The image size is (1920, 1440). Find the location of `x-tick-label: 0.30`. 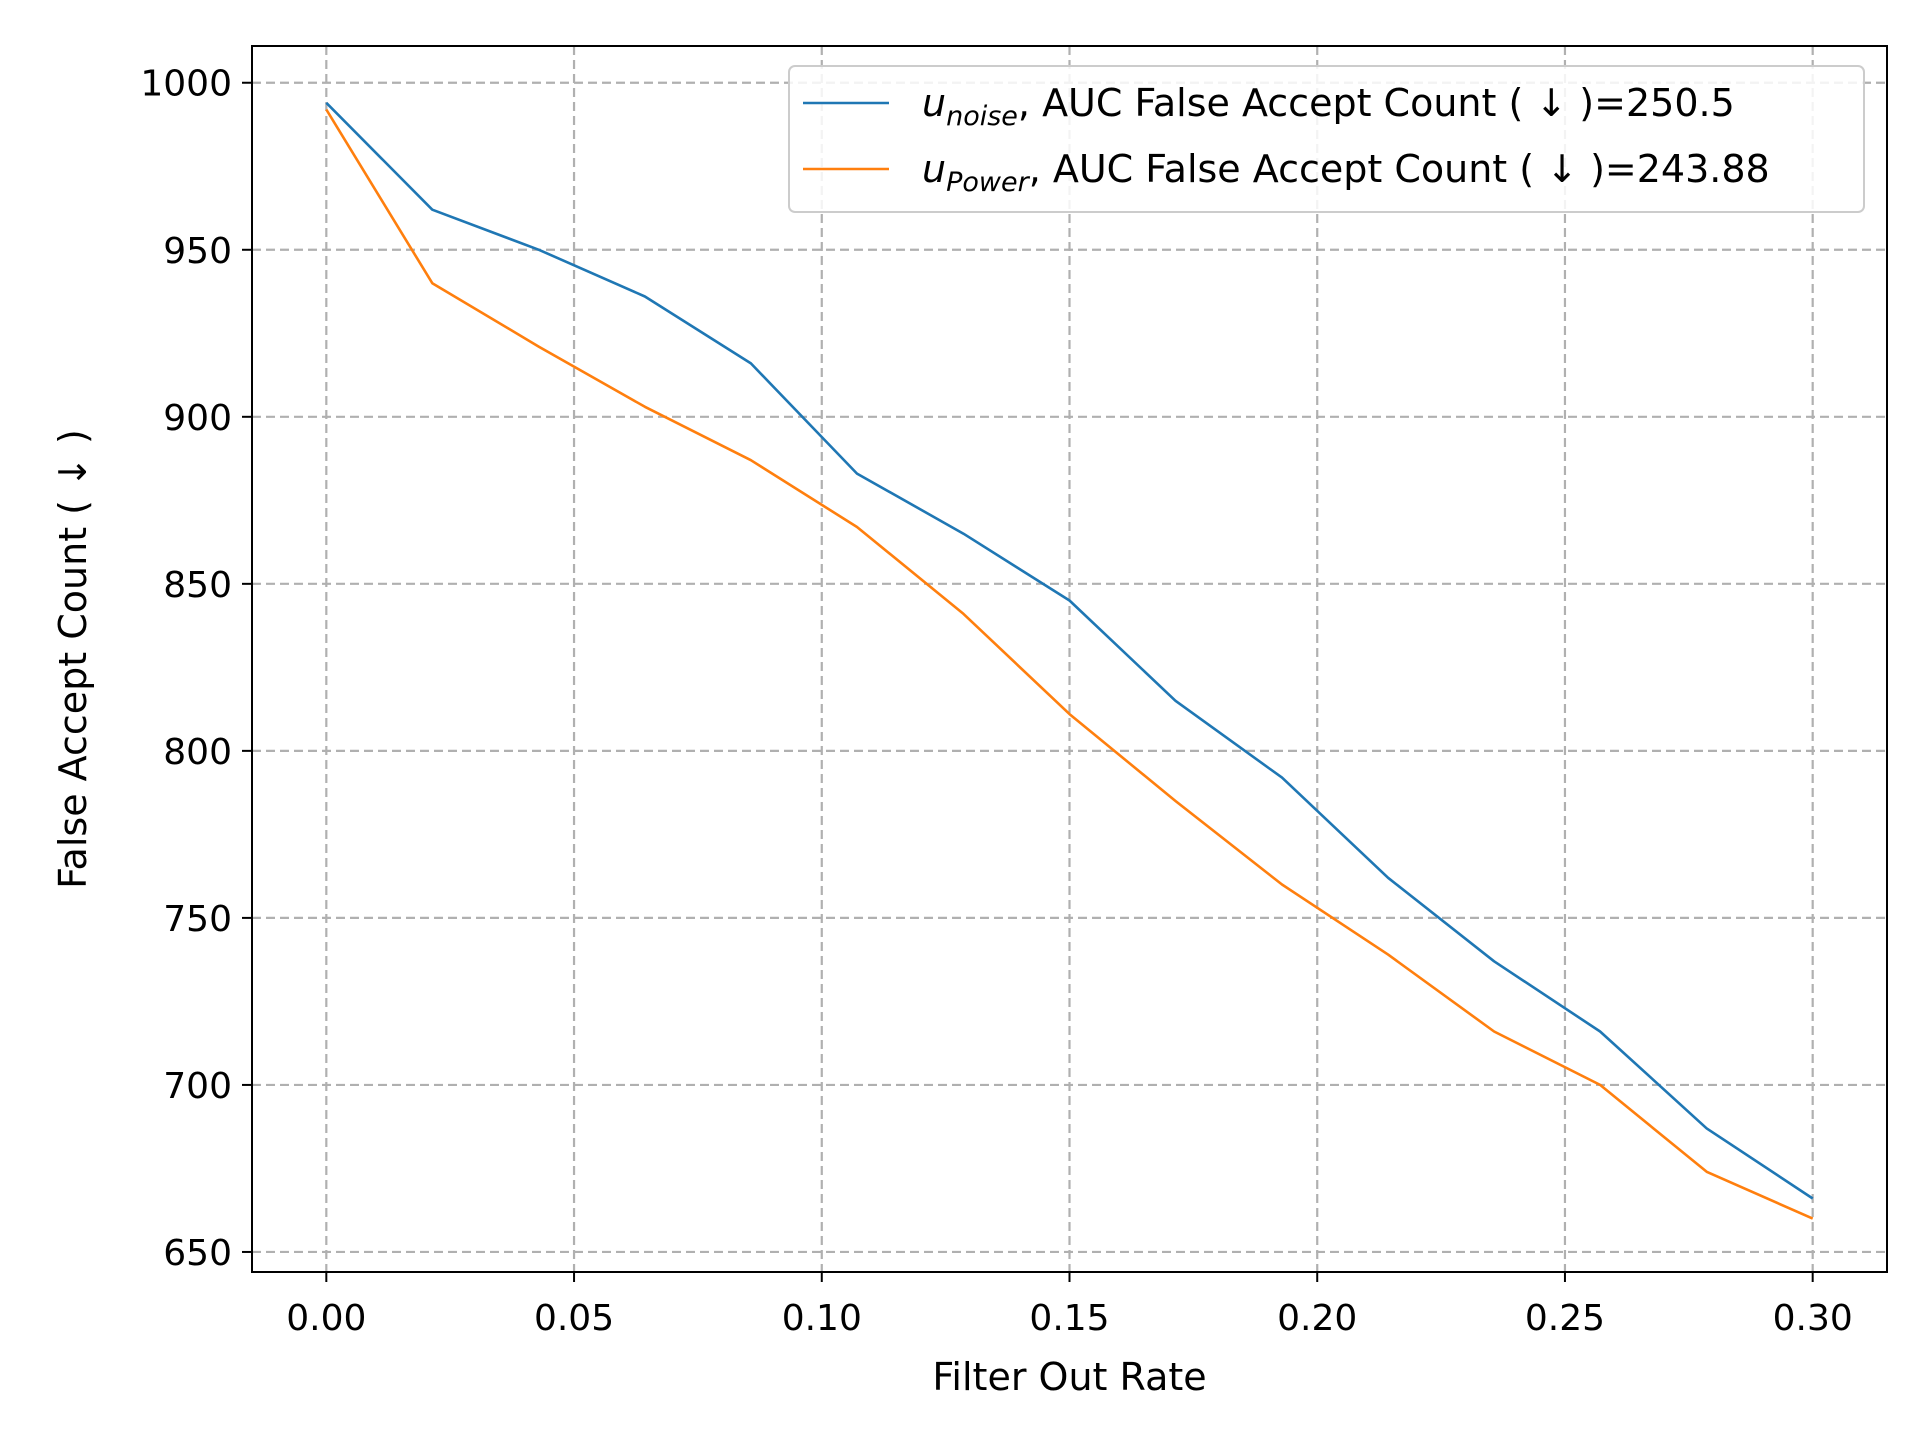

x-tick-label: 0.30 is located at coordinates (1813, 1318).